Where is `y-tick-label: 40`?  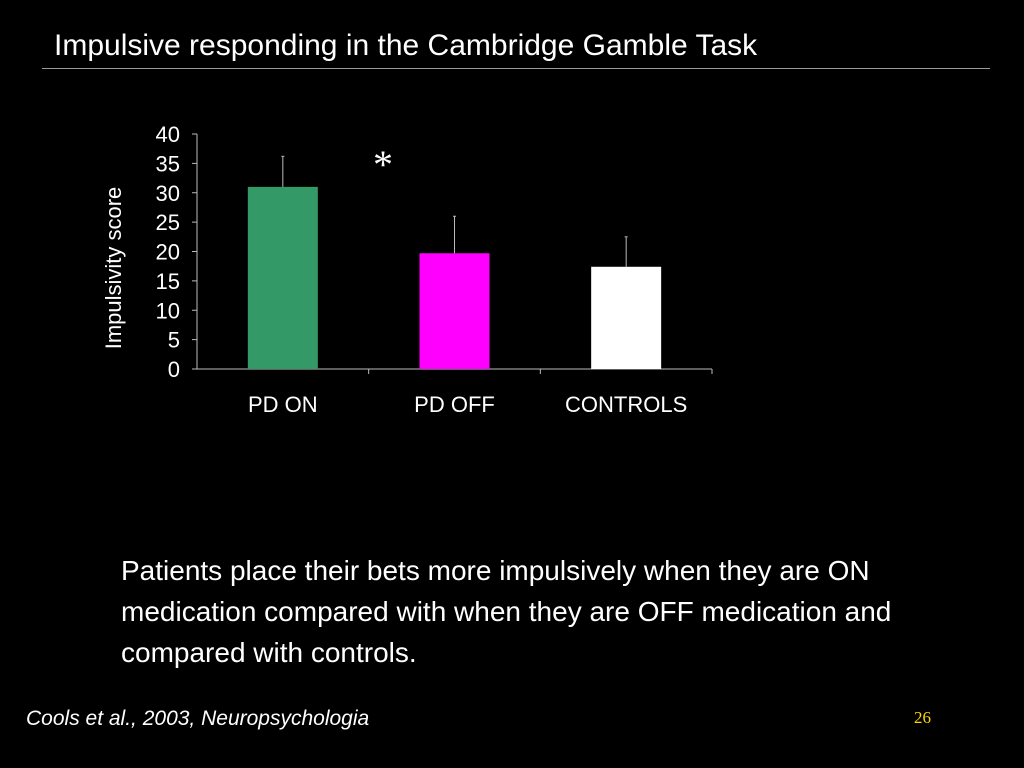 y-tick-label: 40 is located at coordinates (168, 134).